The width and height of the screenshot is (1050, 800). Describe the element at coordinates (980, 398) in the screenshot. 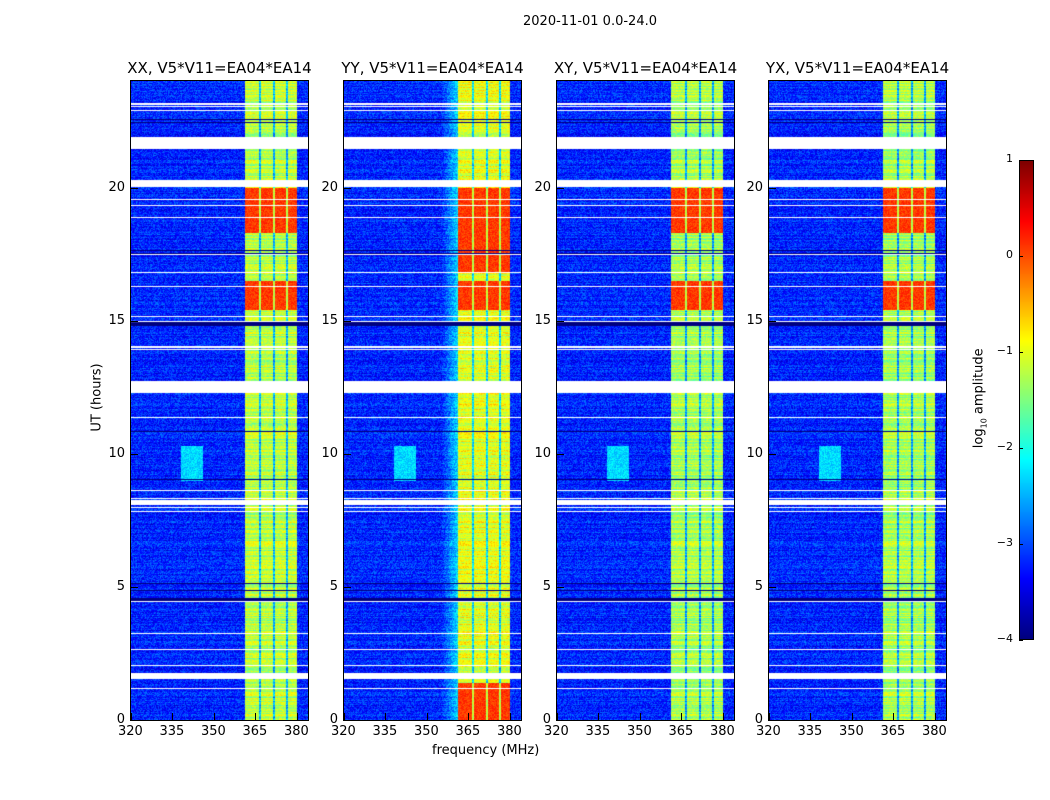

I see `colorbar-label: log10 amplitude` at that location.